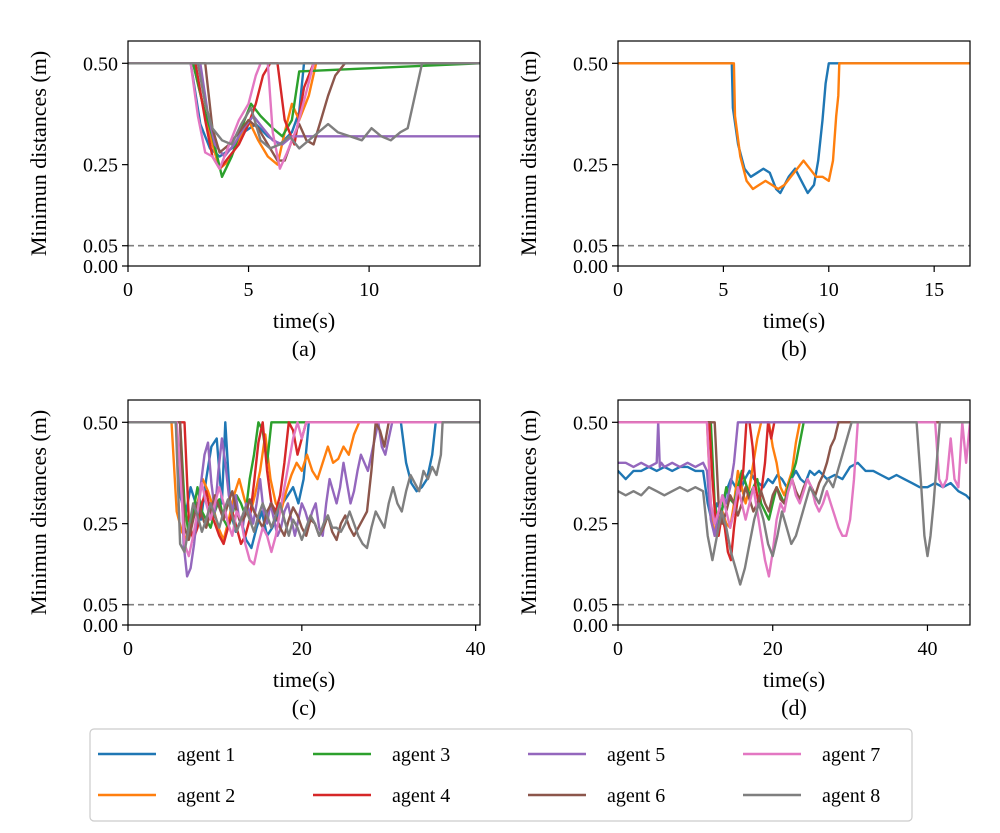 The image size is (1000, 833). Describe the element at coordinates (302, 649) in the screenshot. I see `x-tick-label-c-1: 20` at that location.